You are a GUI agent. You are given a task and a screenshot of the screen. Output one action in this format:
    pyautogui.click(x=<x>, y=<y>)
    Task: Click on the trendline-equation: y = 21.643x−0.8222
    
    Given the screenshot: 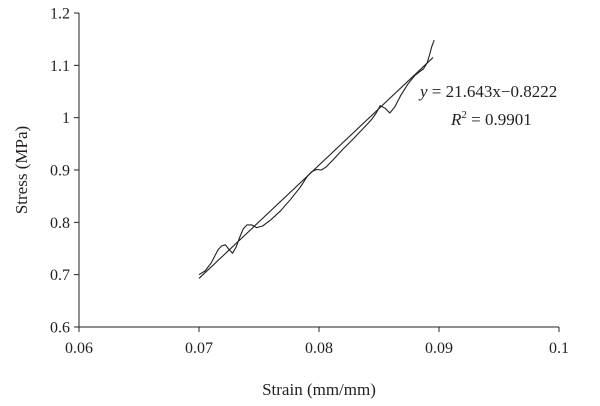 What is the action you would take?
    pyautogui.click(x=487, y=91)
    